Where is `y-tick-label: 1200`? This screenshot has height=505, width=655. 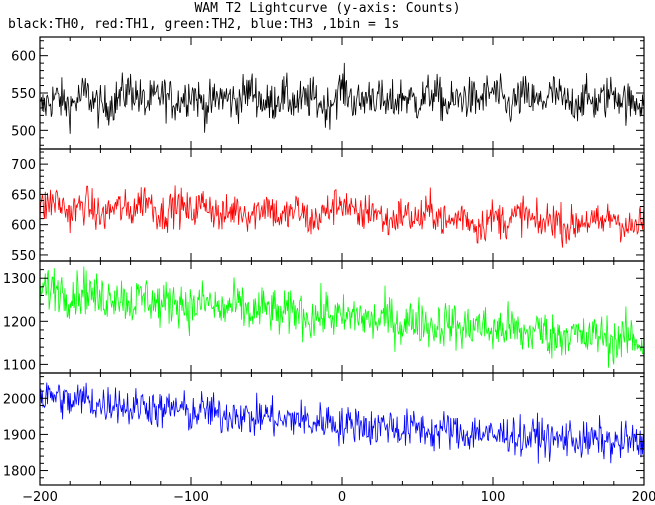 y-tick-label: 1200 is located at coordinates (19, 322).